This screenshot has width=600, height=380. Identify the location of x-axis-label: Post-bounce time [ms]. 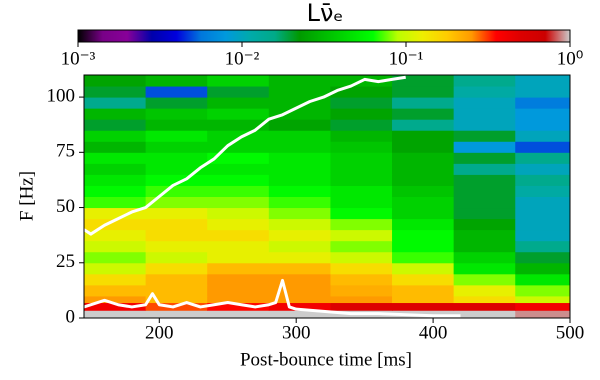
(326, 359).